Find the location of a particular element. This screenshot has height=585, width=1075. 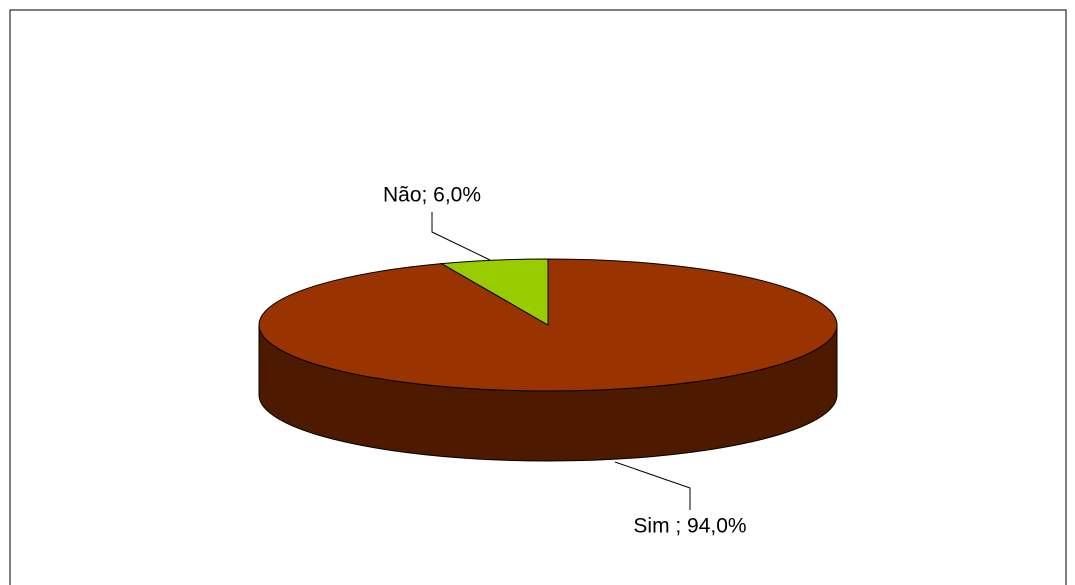

data-label: Sim ; 94,0% is located at coordinates (689, 526).